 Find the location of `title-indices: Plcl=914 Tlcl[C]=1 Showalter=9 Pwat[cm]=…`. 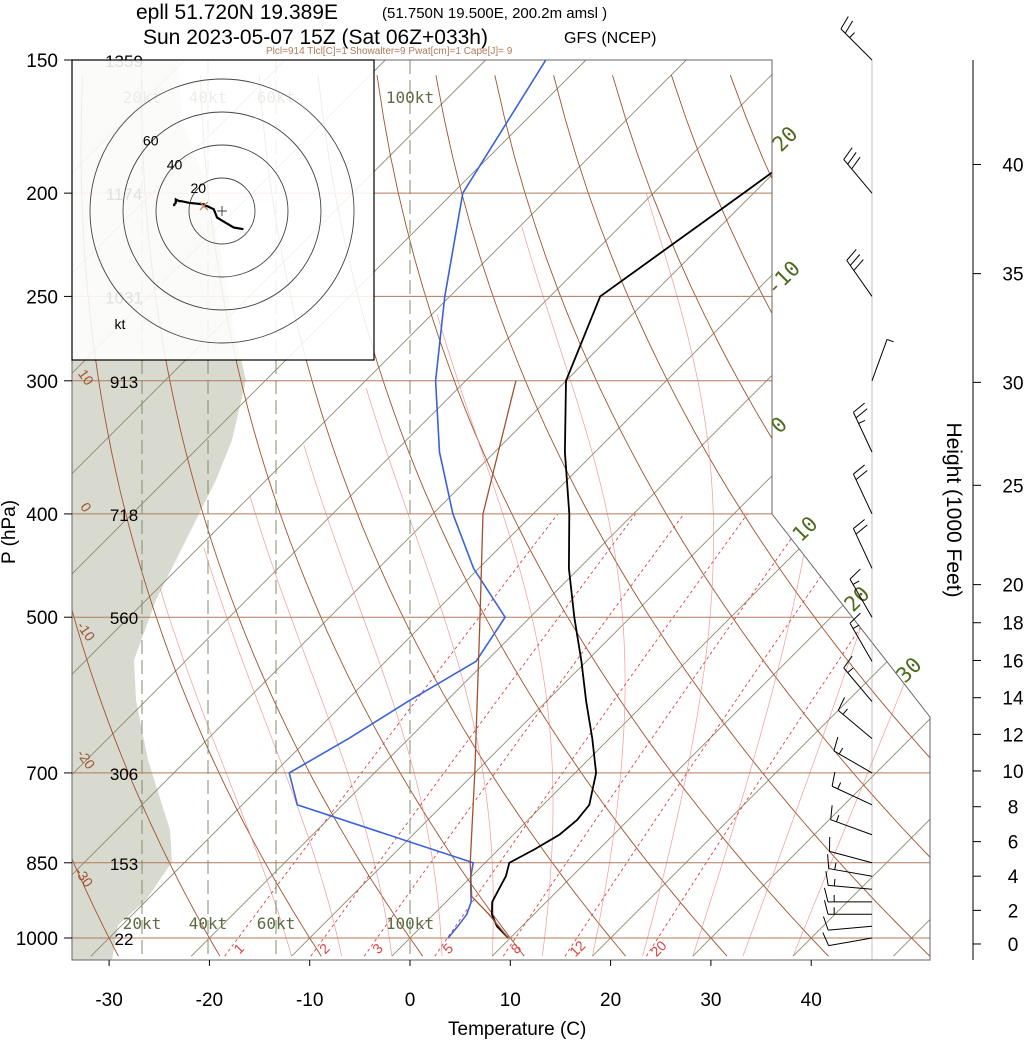

title-indices: Plcl=914 Tlcl[C]=1 Showalter=9 Pwat[cm]=… is located at coordinates (389, 51).